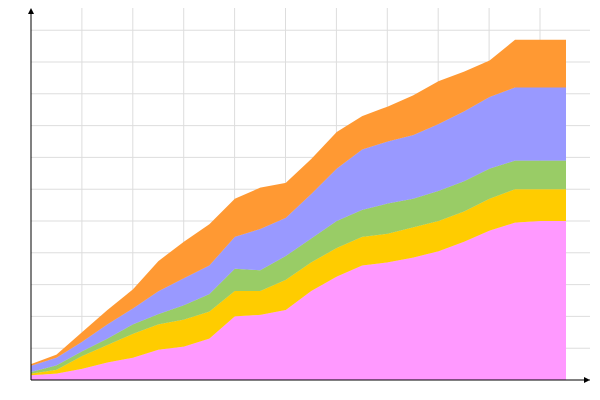 This screenshot has width=600, height=400. What do you see at coordinates (31, 11) in the screenshot?
I see `y-axis-arrow` at bounding box center [31, 11].